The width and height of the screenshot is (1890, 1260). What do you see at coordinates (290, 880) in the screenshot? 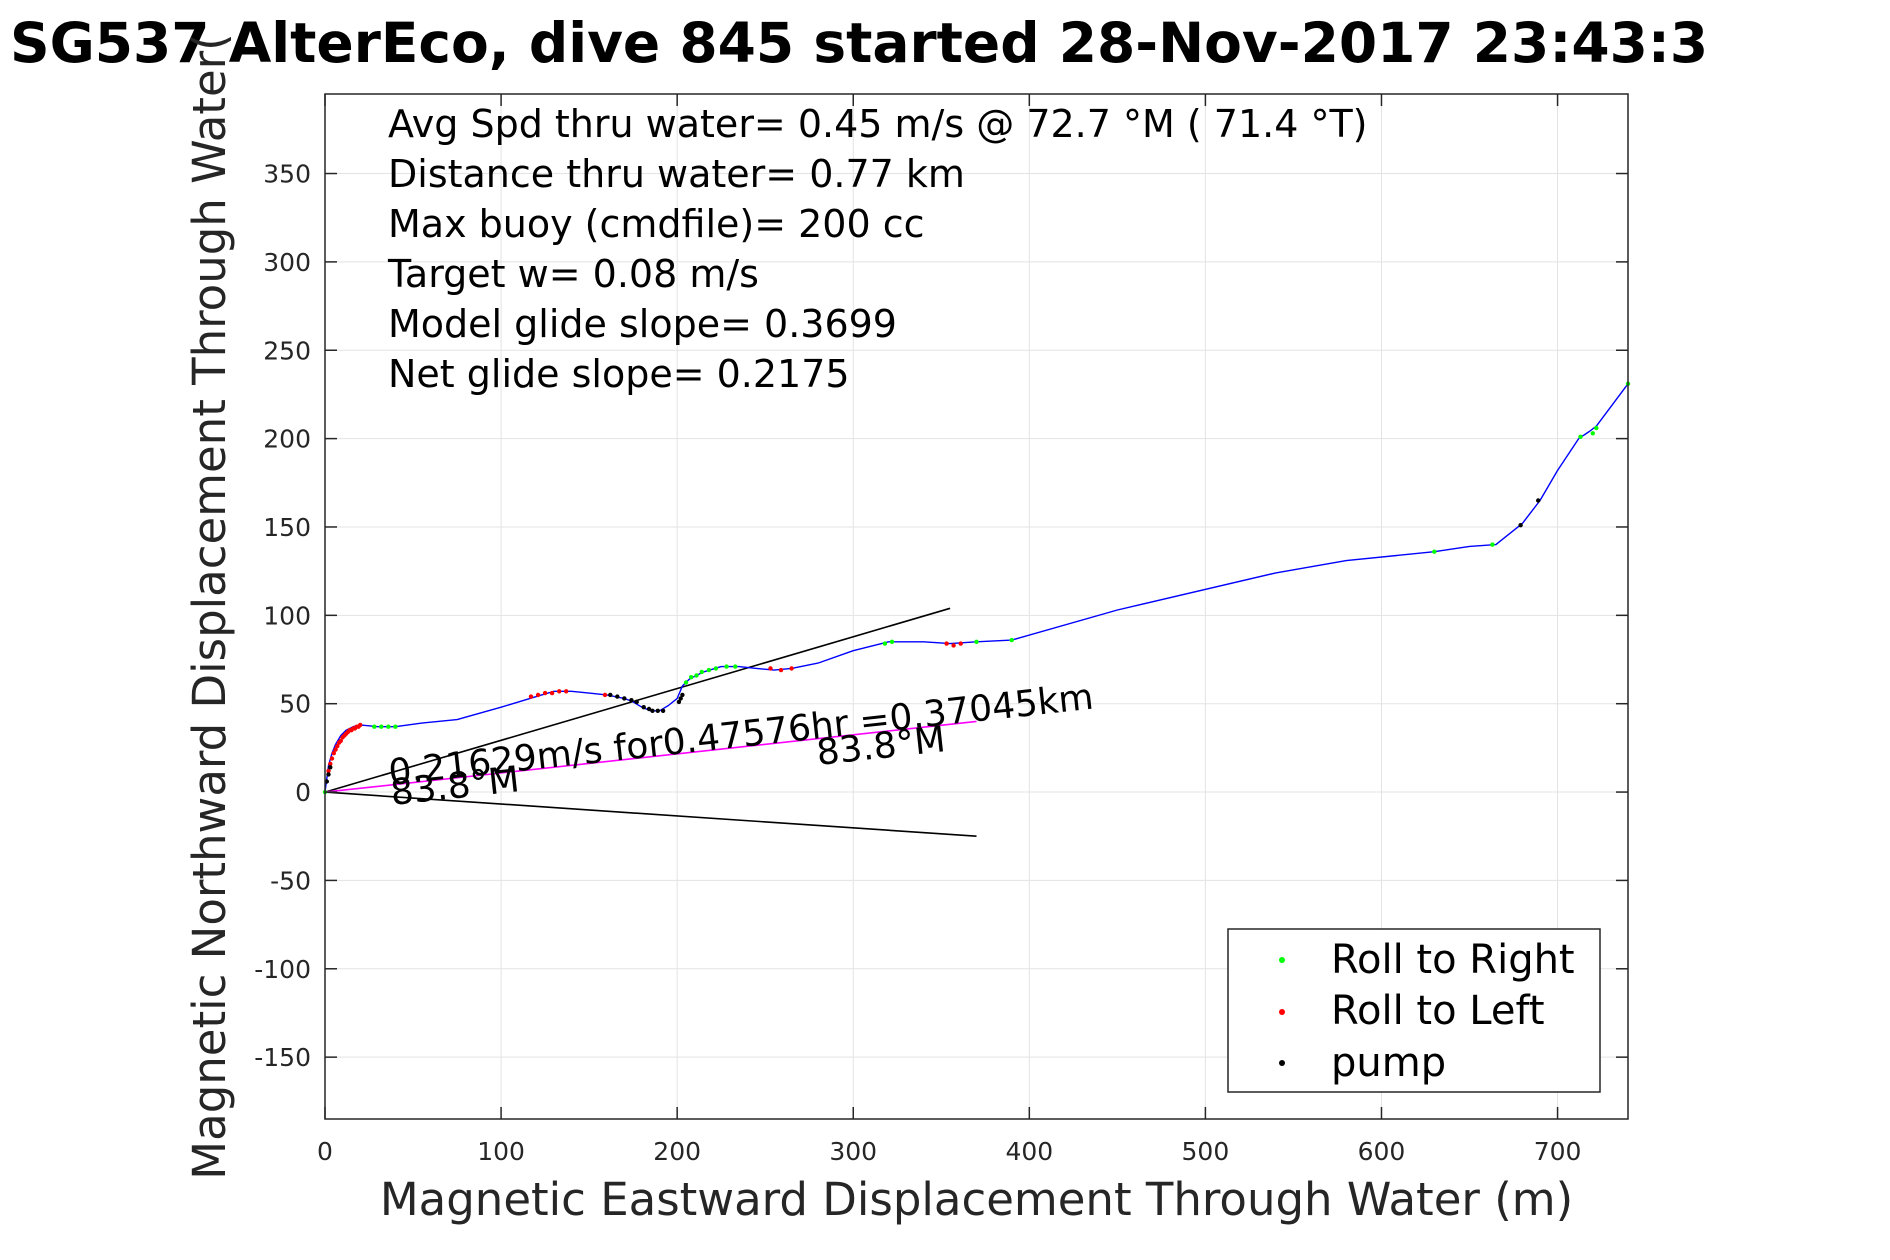
I see `y-tick-label: -50` at bounding box center [290, 880].